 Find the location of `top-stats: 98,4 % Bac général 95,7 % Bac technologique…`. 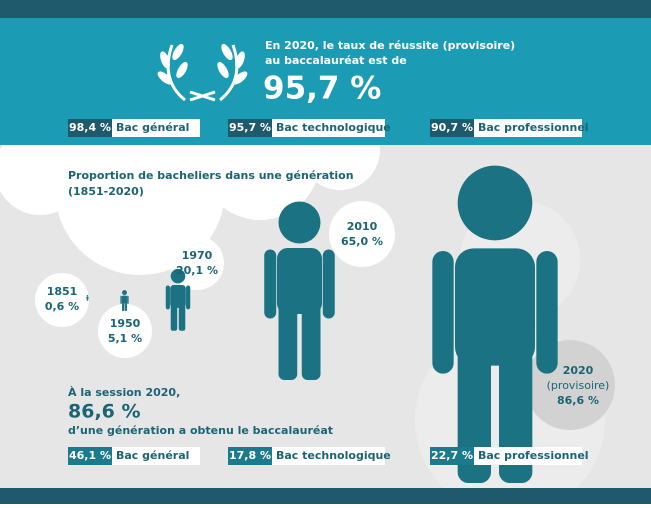

top-stats: 98,4 % Bac général 95,7 % Bac technologique… is located at coordinates (328, 128).